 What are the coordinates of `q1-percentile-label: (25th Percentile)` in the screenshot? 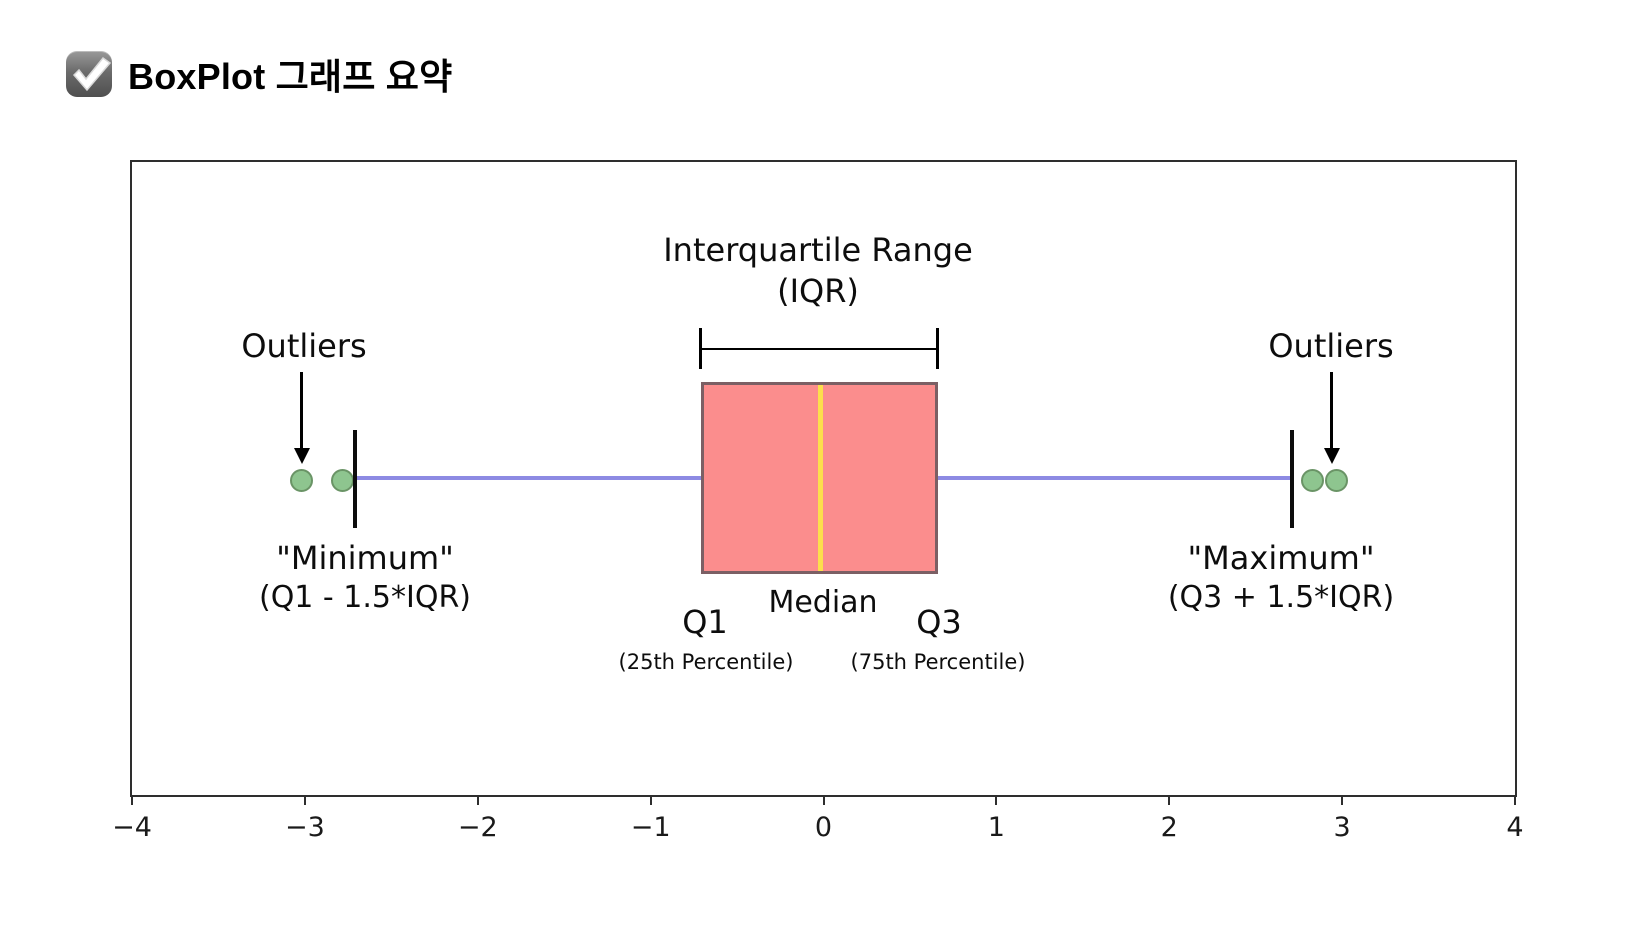 It's located at (706, 662).